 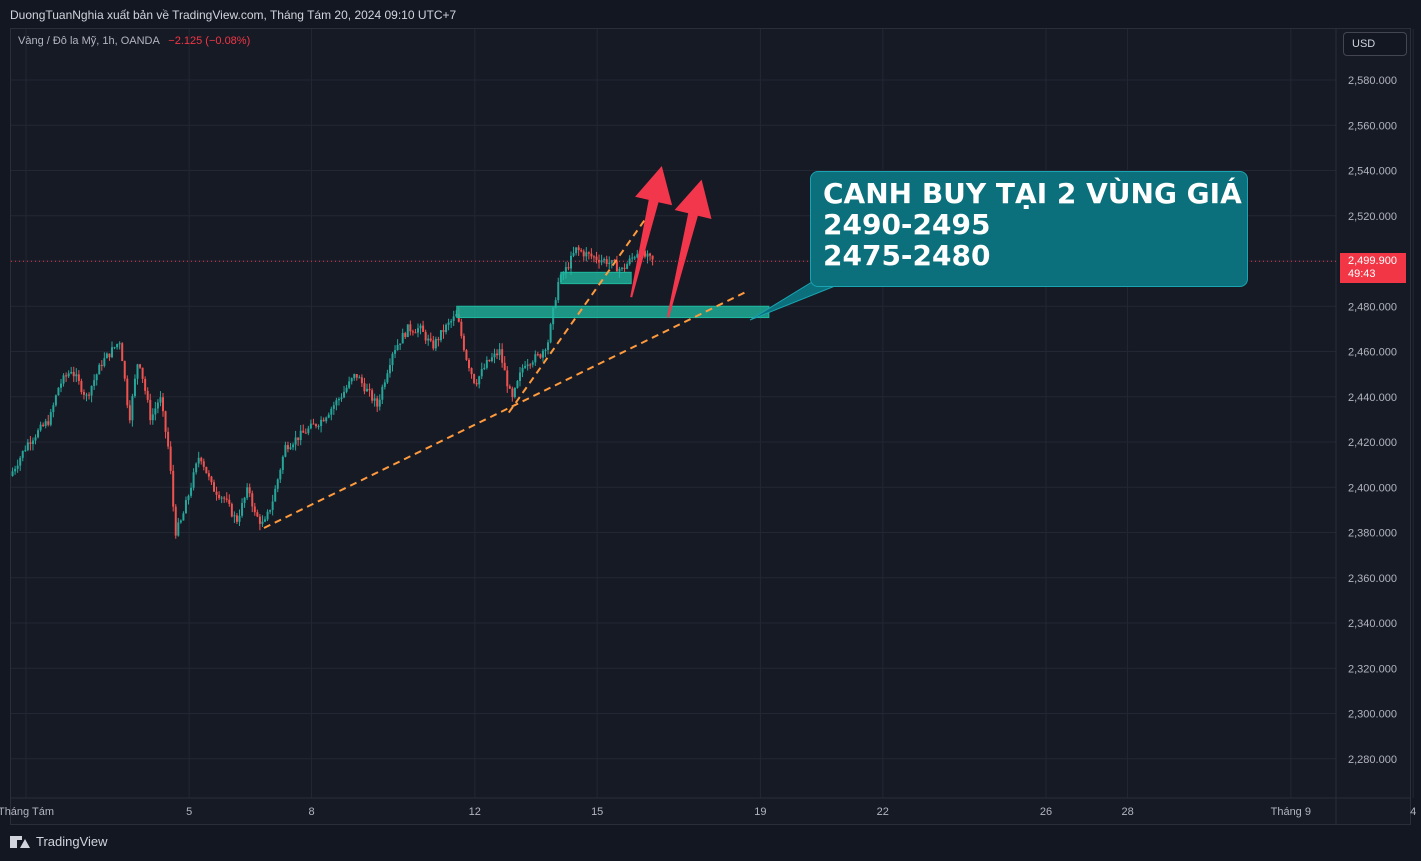 I want to click on x-tick-label: 19, so click(x=760, y=812).